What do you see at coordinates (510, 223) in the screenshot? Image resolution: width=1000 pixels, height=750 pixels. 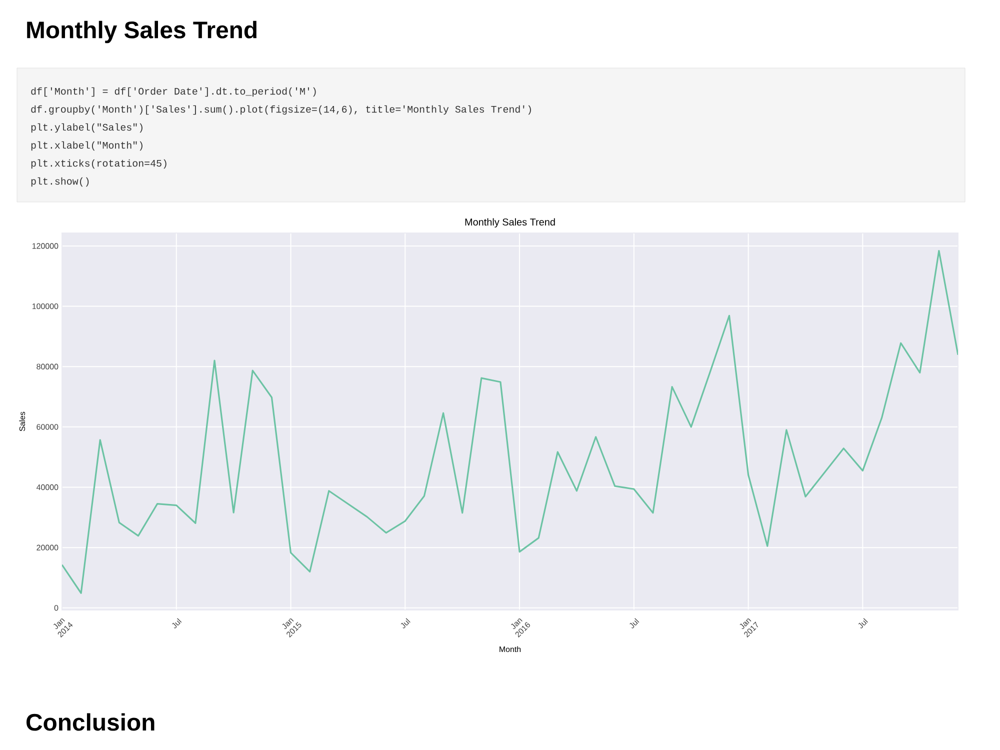 I see `chart-title: Monthly Sales Trend` at bounding box center [510, 223].